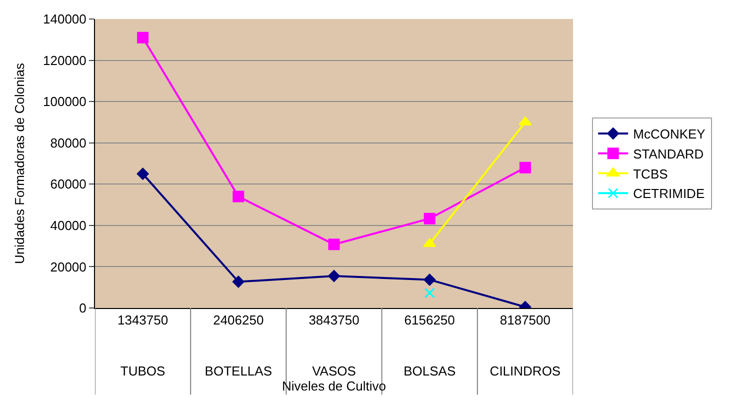 The image size is (743, 403). What do you see at coordinates (668, 154) in the screenshot?
I see `legend-label: STANDARD` at bounding box center [668, 154].